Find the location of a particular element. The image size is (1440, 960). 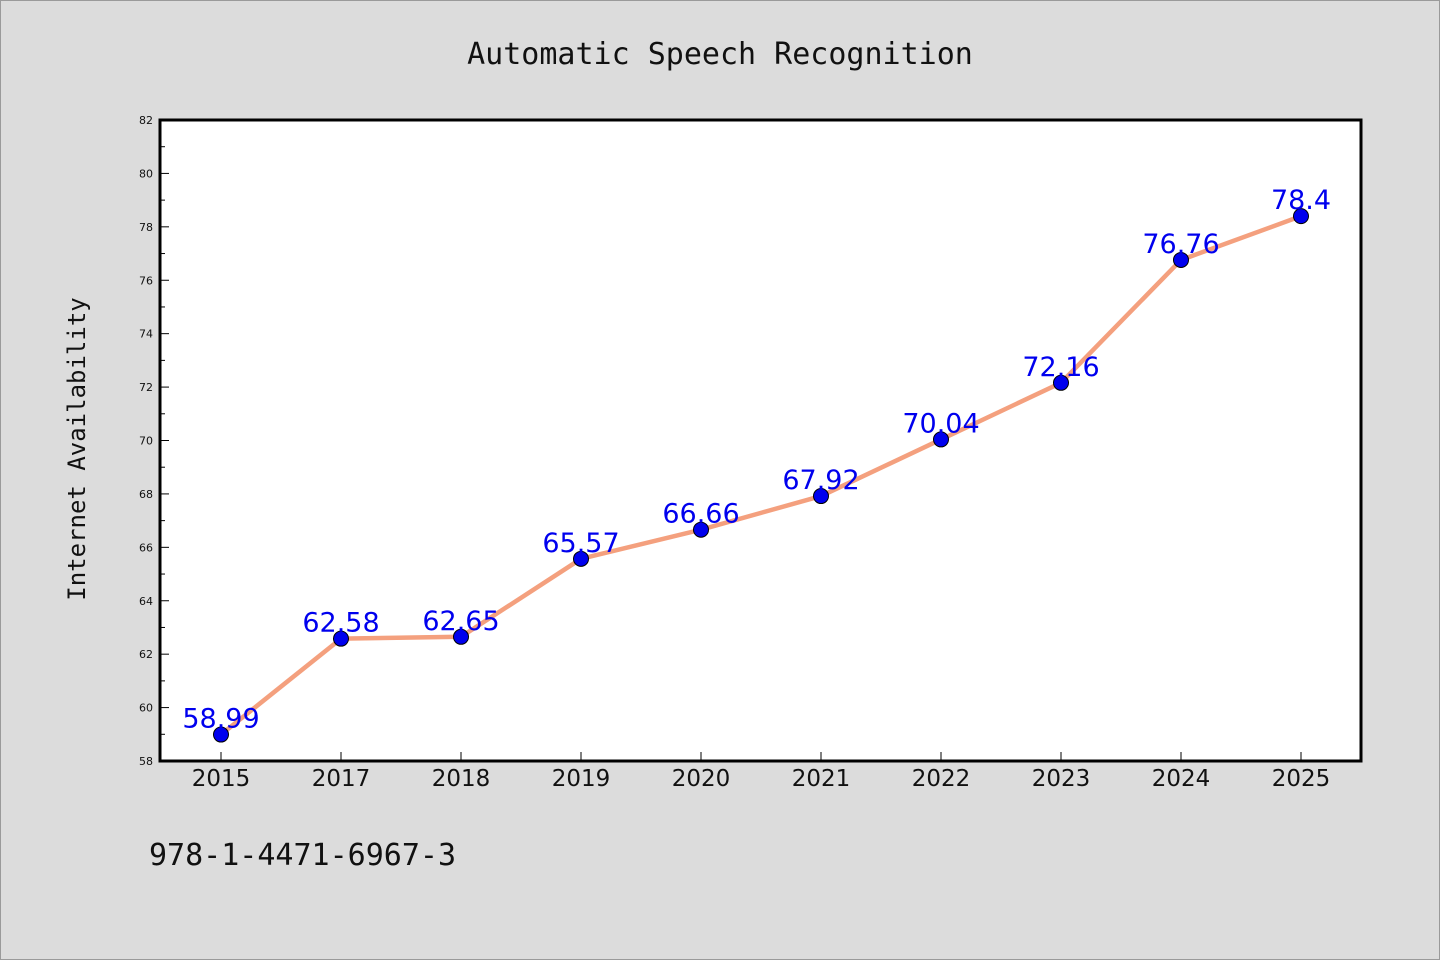

isbn-text: 978-1-4471-6967-3 is located at coordinates (302, 855).